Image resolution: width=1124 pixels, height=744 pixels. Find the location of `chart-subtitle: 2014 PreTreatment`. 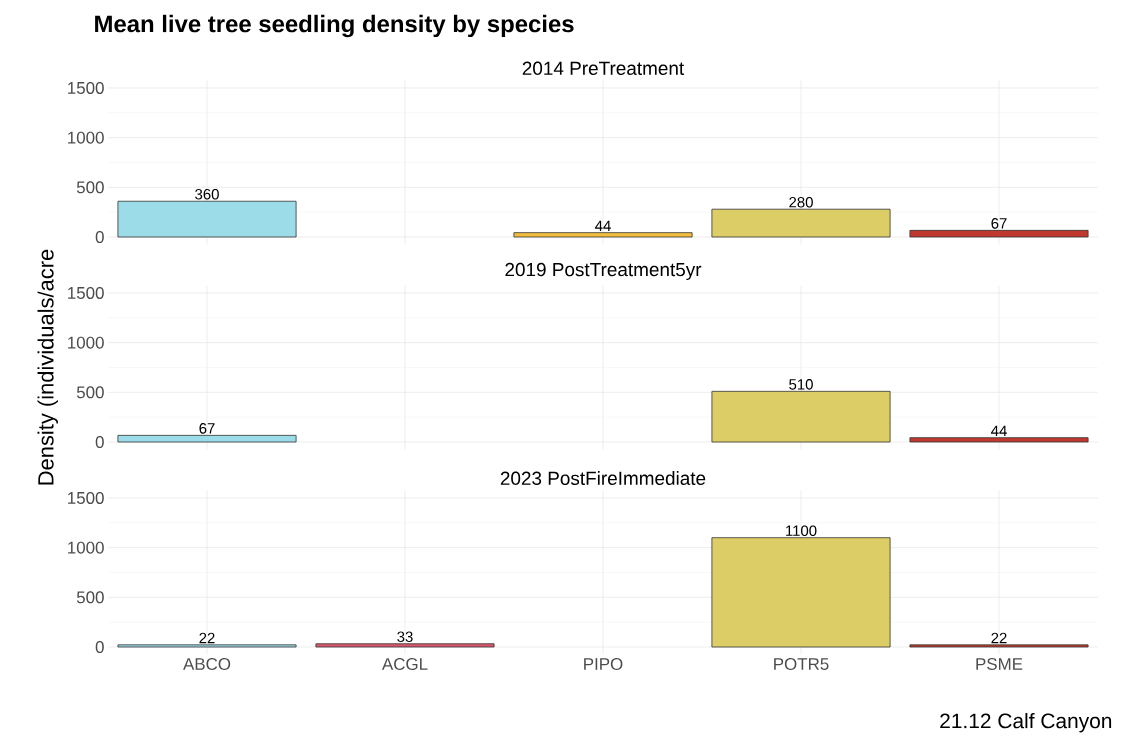

chart-subtitle: 2014 PreTreatment is located at coordinates (603, 68).